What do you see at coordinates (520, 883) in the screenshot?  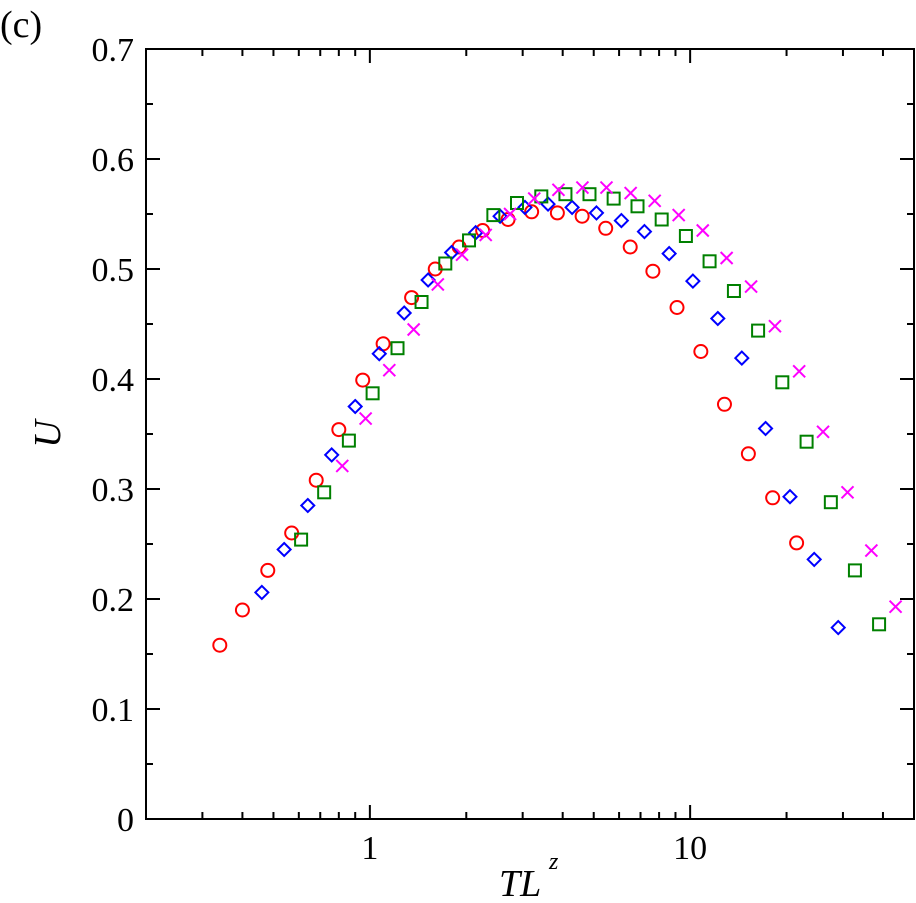 I see `x-axis-title: TL` at bounding box center [520, 883].